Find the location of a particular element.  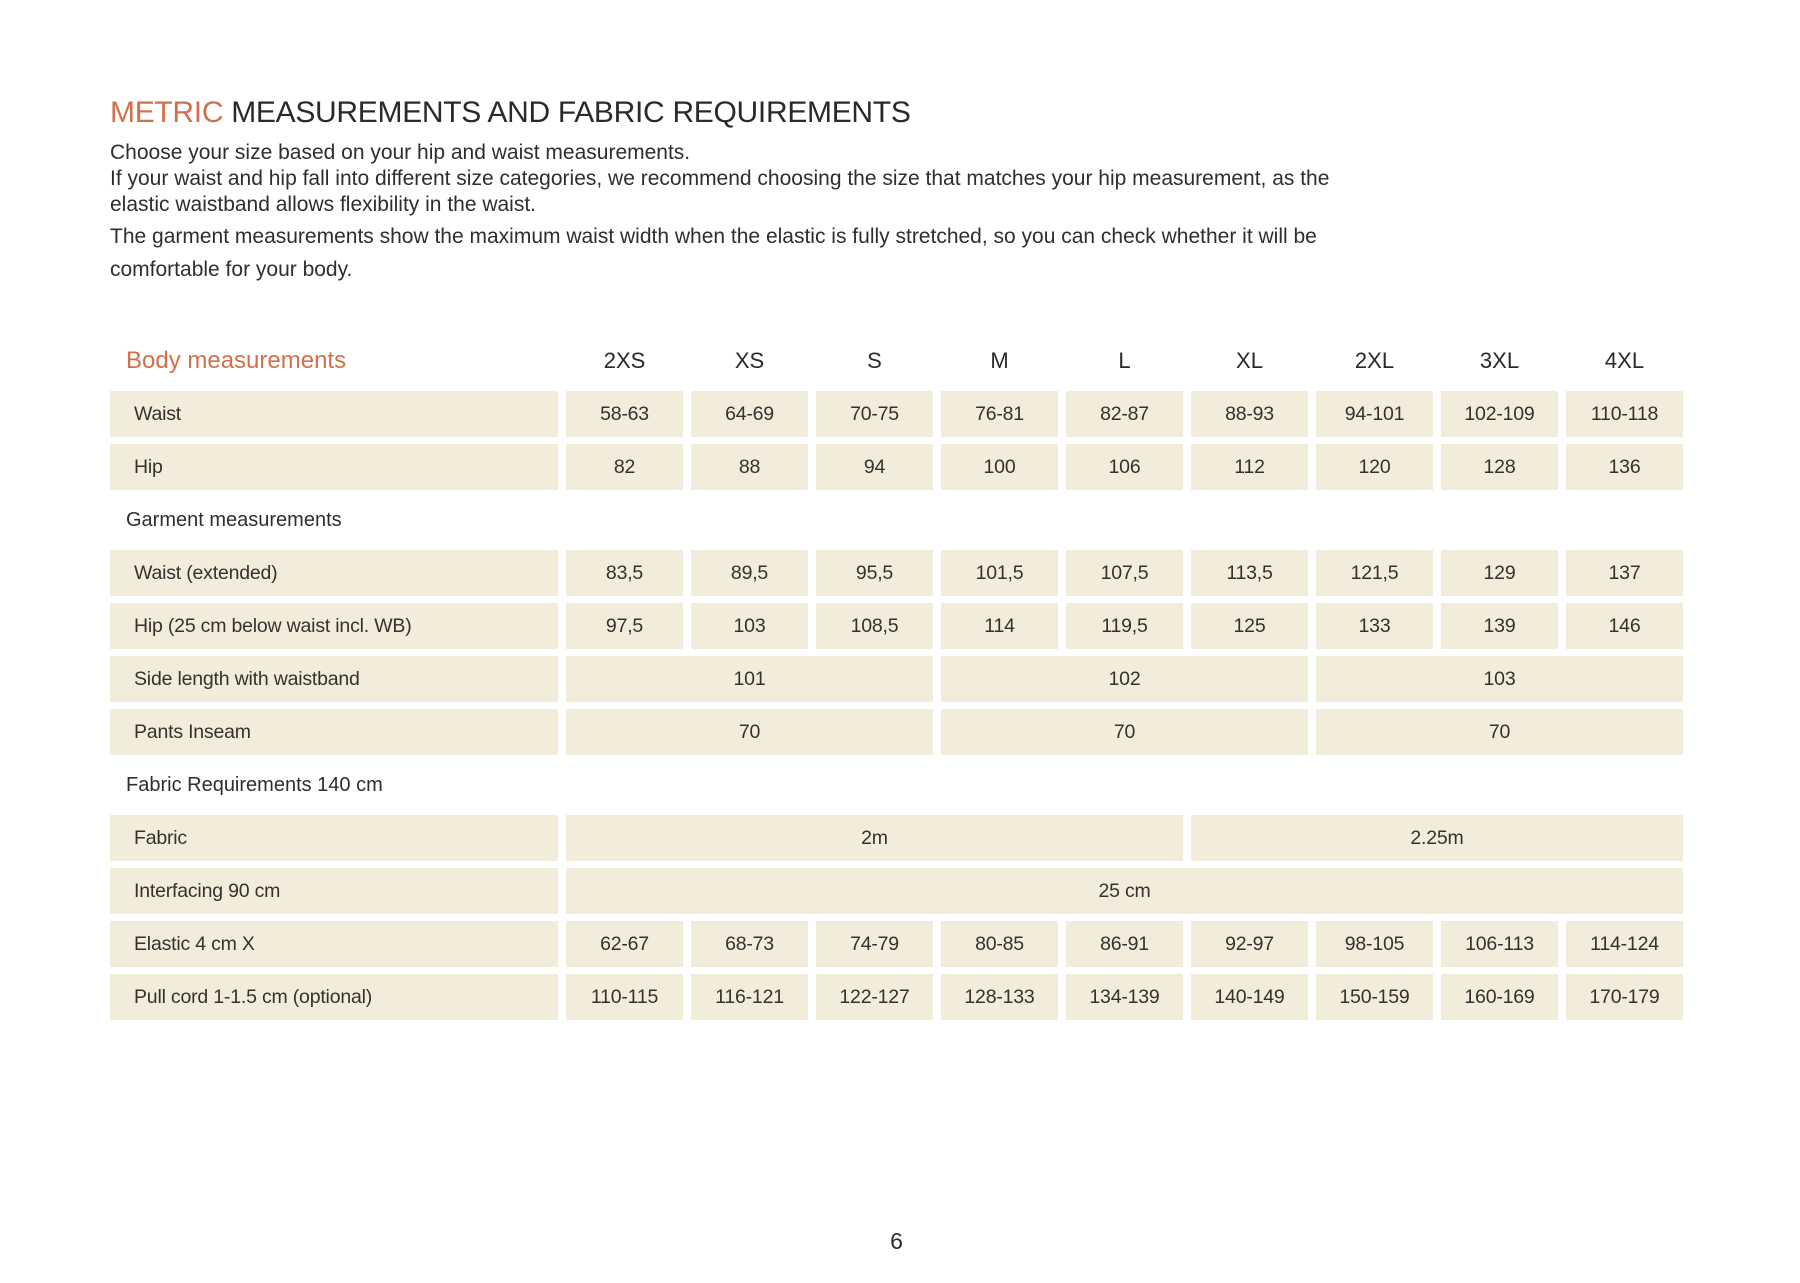

value-cell: 106 is located at coordinates (1124, 467).